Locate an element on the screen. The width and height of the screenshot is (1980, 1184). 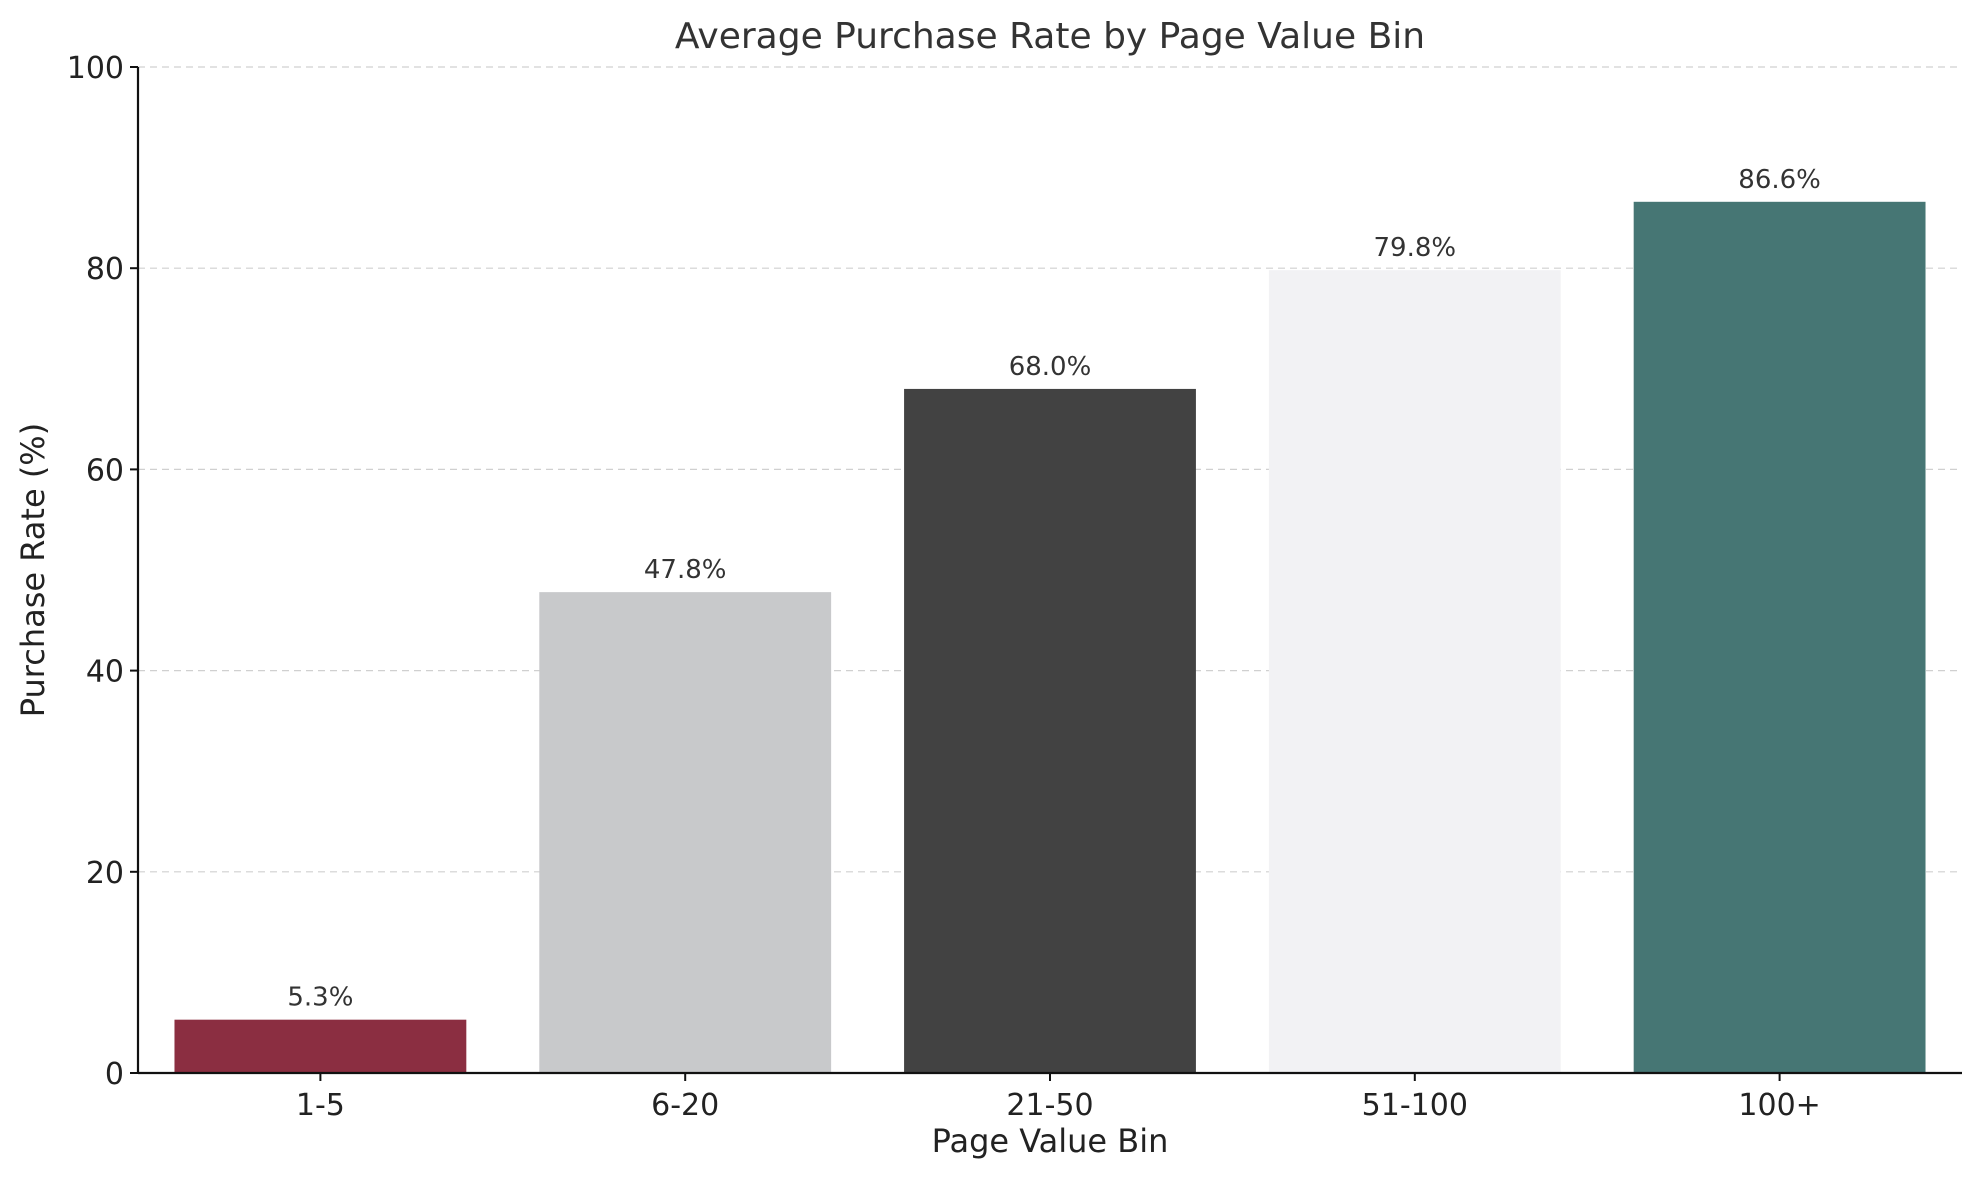
y-tick-label: 0 is located at coordinates (114, 1074).